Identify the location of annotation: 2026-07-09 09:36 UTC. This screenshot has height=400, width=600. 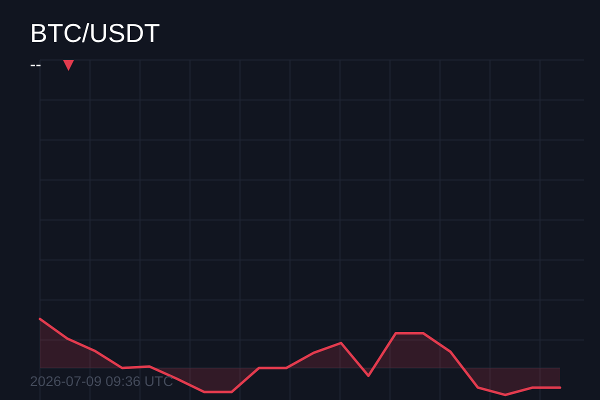
(102, 381).